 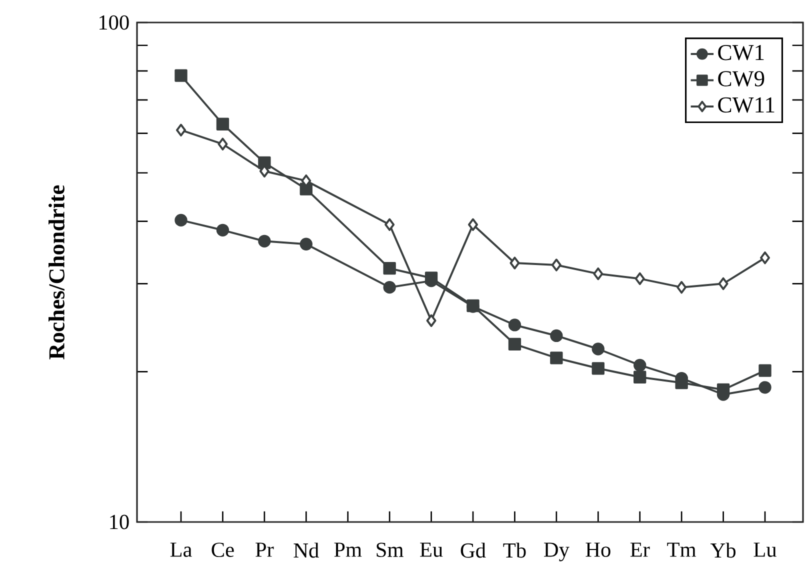 I want to click on x-tick-label: Pr, so click(x=265, y=549).